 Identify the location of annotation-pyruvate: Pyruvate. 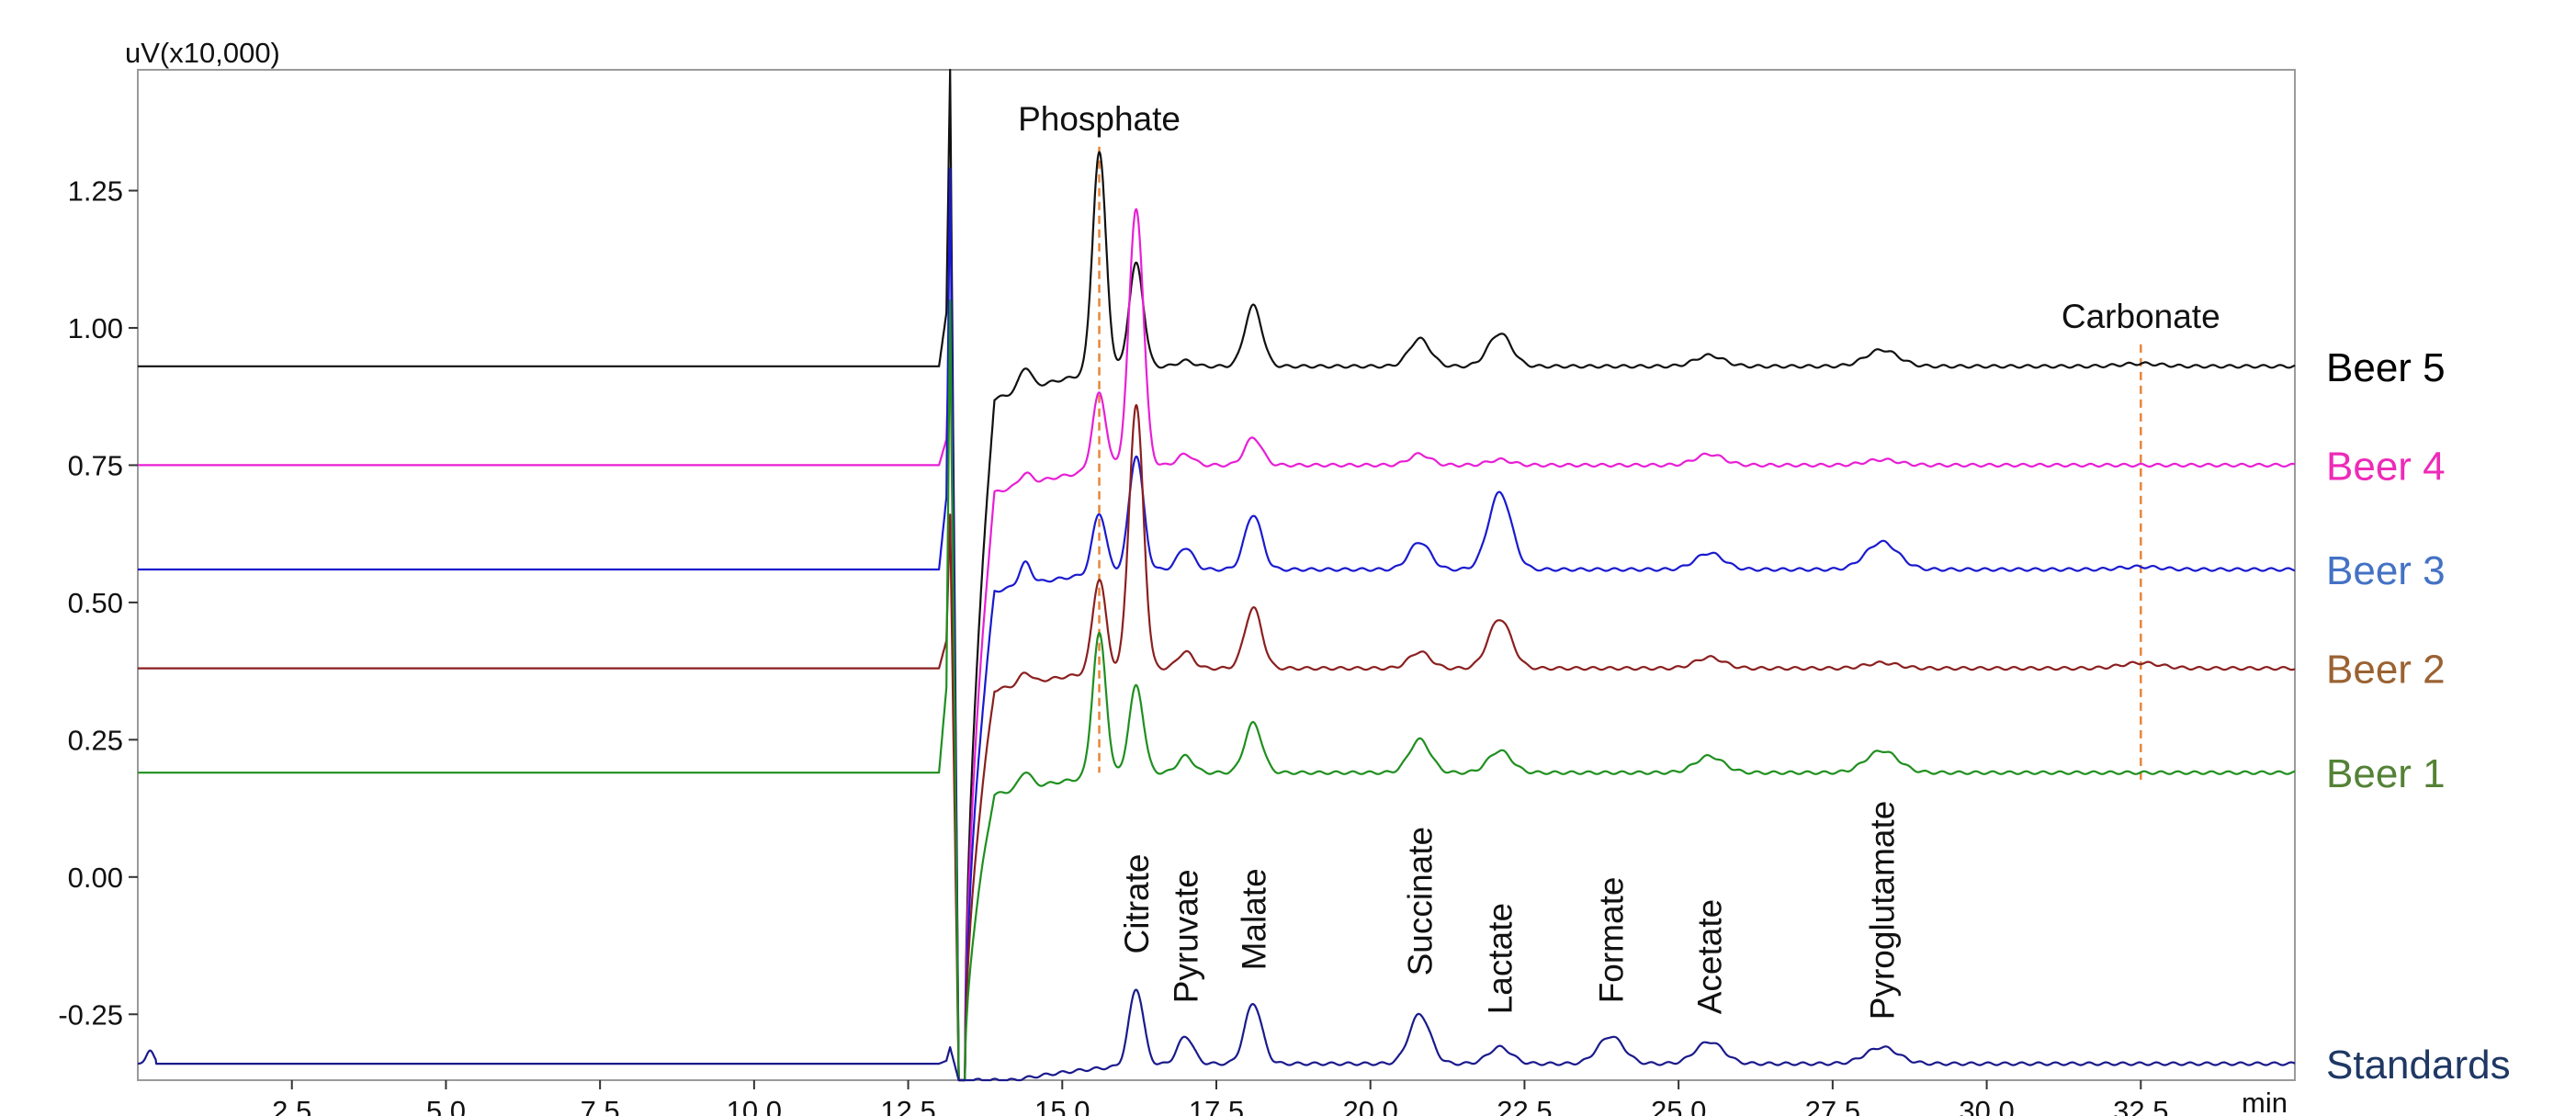
(1186, 936).